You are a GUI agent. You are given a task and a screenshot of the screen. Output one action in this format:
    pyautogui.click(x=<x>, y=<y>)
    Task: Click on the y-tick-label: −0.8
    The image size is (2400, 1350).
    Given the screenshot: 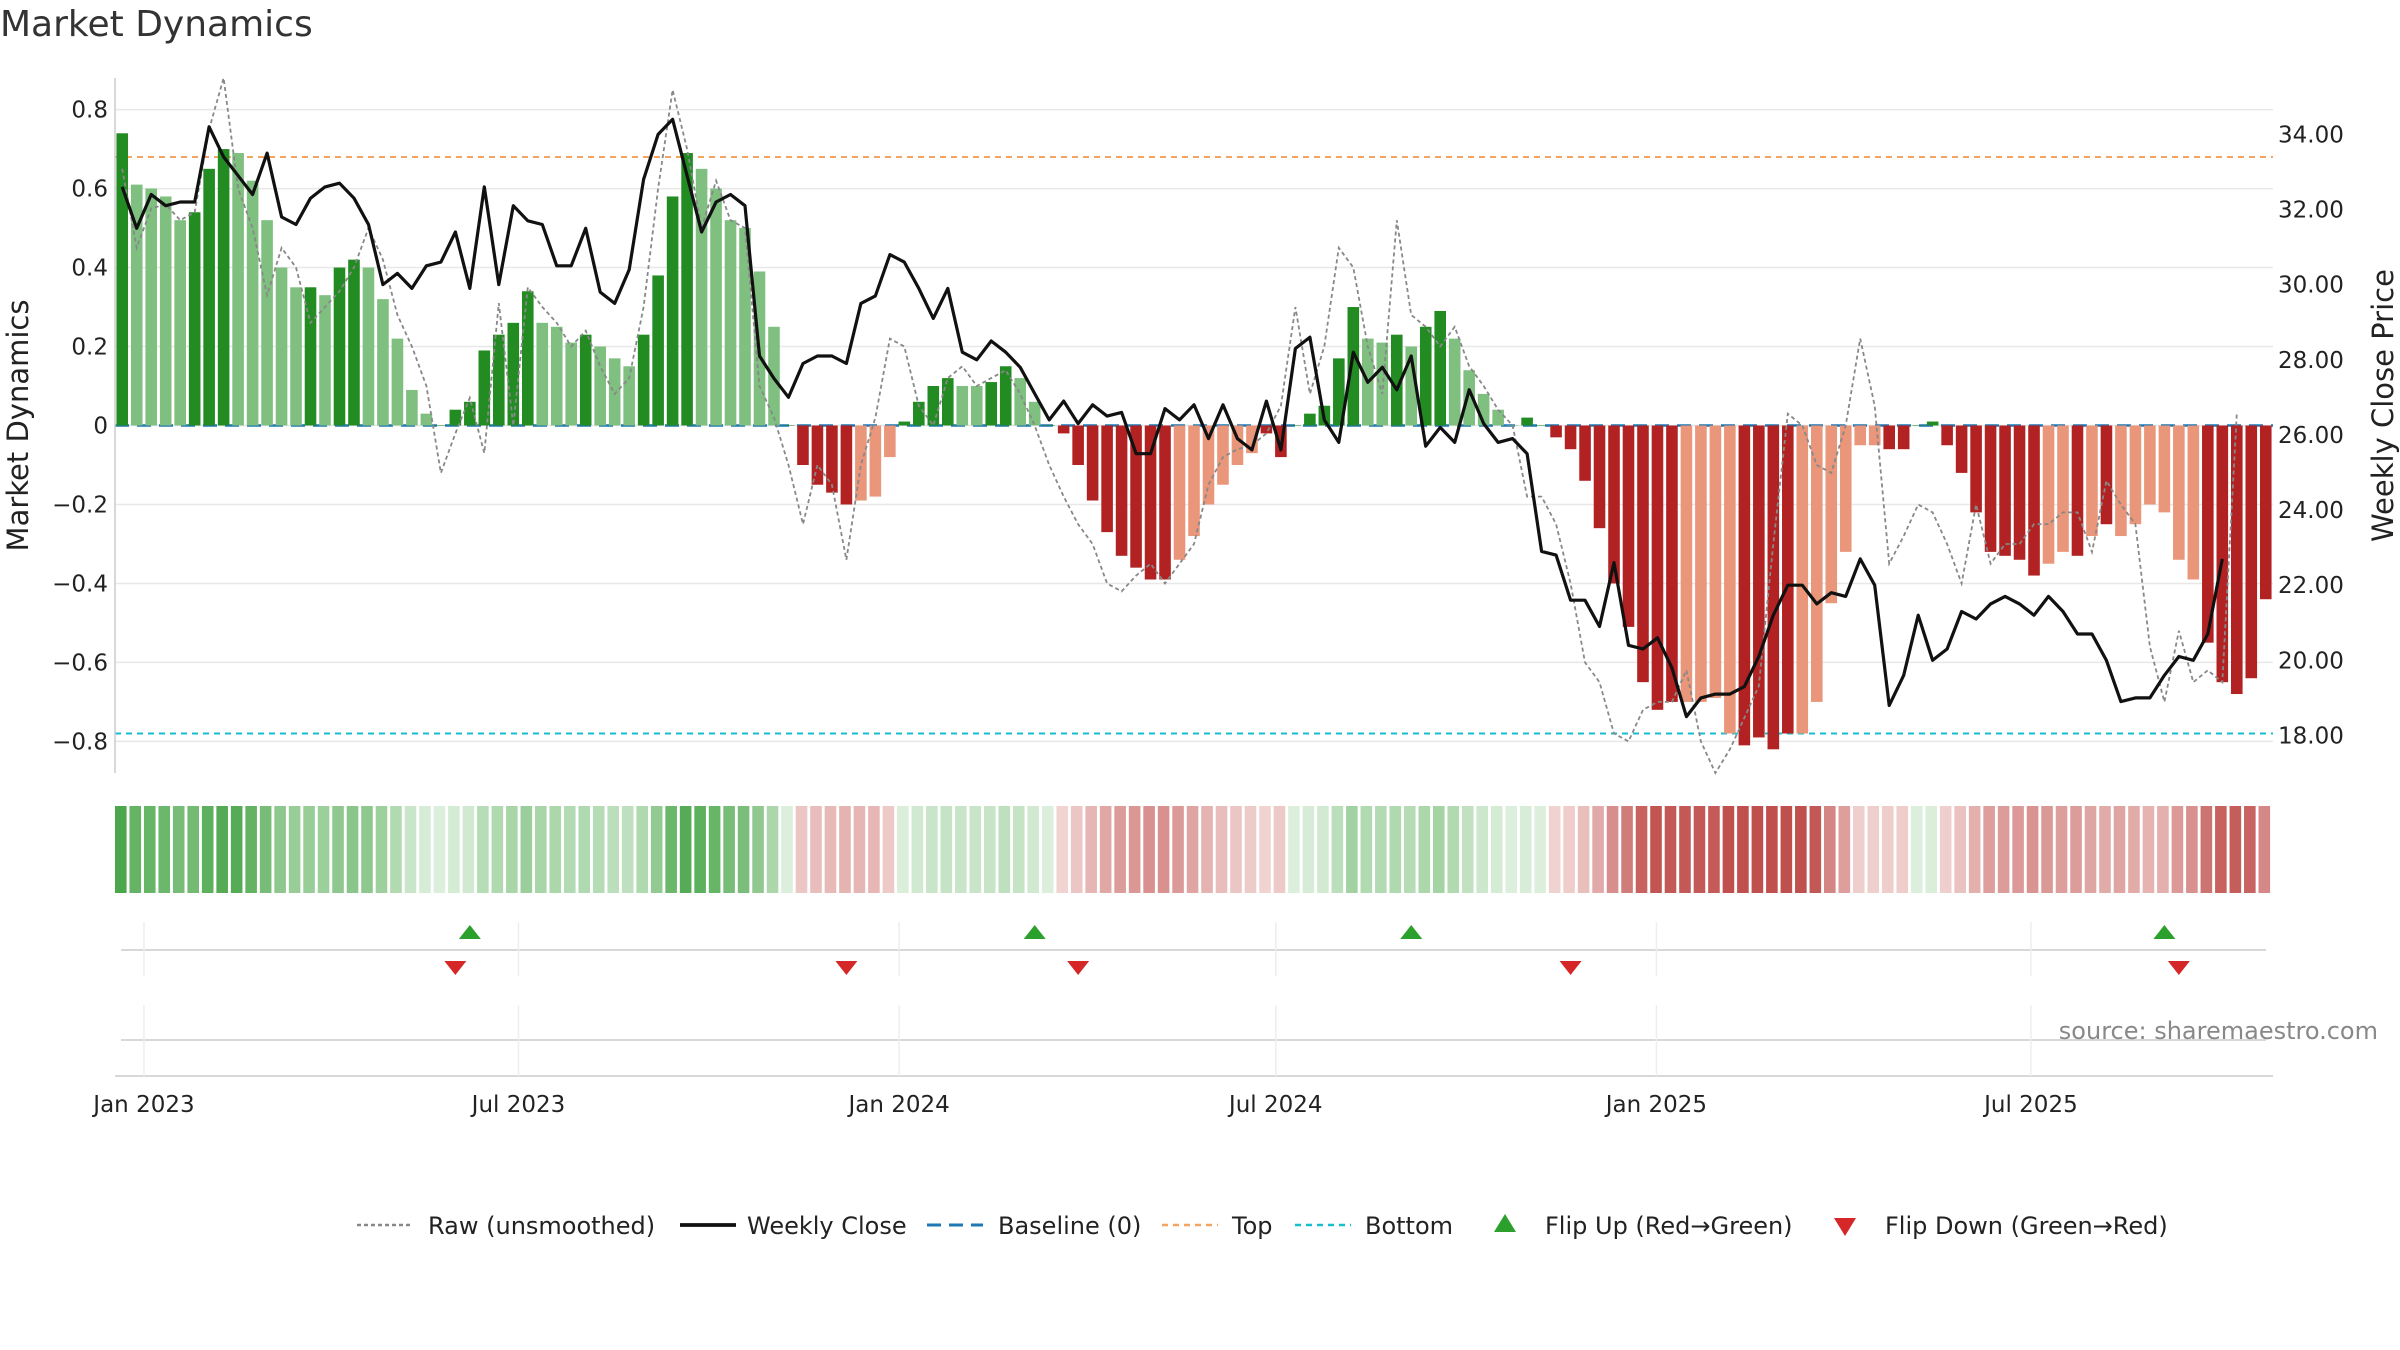 What is the action you would take?
    pyautogui.click(x=80, y=742)
    